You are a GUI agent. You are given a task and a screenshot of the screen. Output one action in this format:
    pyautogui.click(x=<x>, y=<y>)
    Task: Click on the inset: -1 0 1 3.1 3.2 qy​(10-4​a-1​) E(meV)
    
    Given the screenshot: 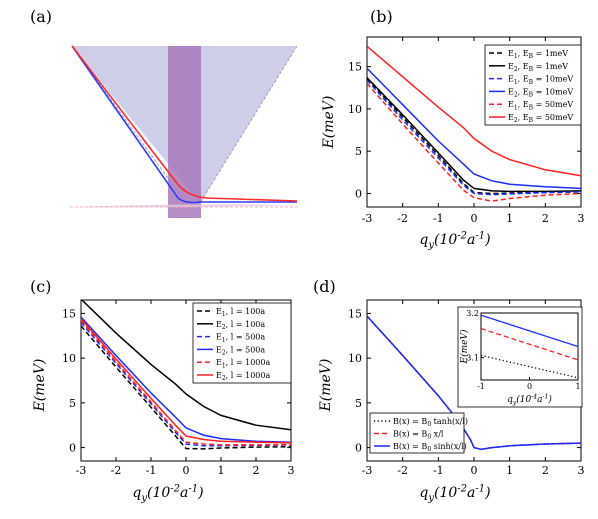 What is the action you would take?
    pyautogui.click(x=520, y=357)
    